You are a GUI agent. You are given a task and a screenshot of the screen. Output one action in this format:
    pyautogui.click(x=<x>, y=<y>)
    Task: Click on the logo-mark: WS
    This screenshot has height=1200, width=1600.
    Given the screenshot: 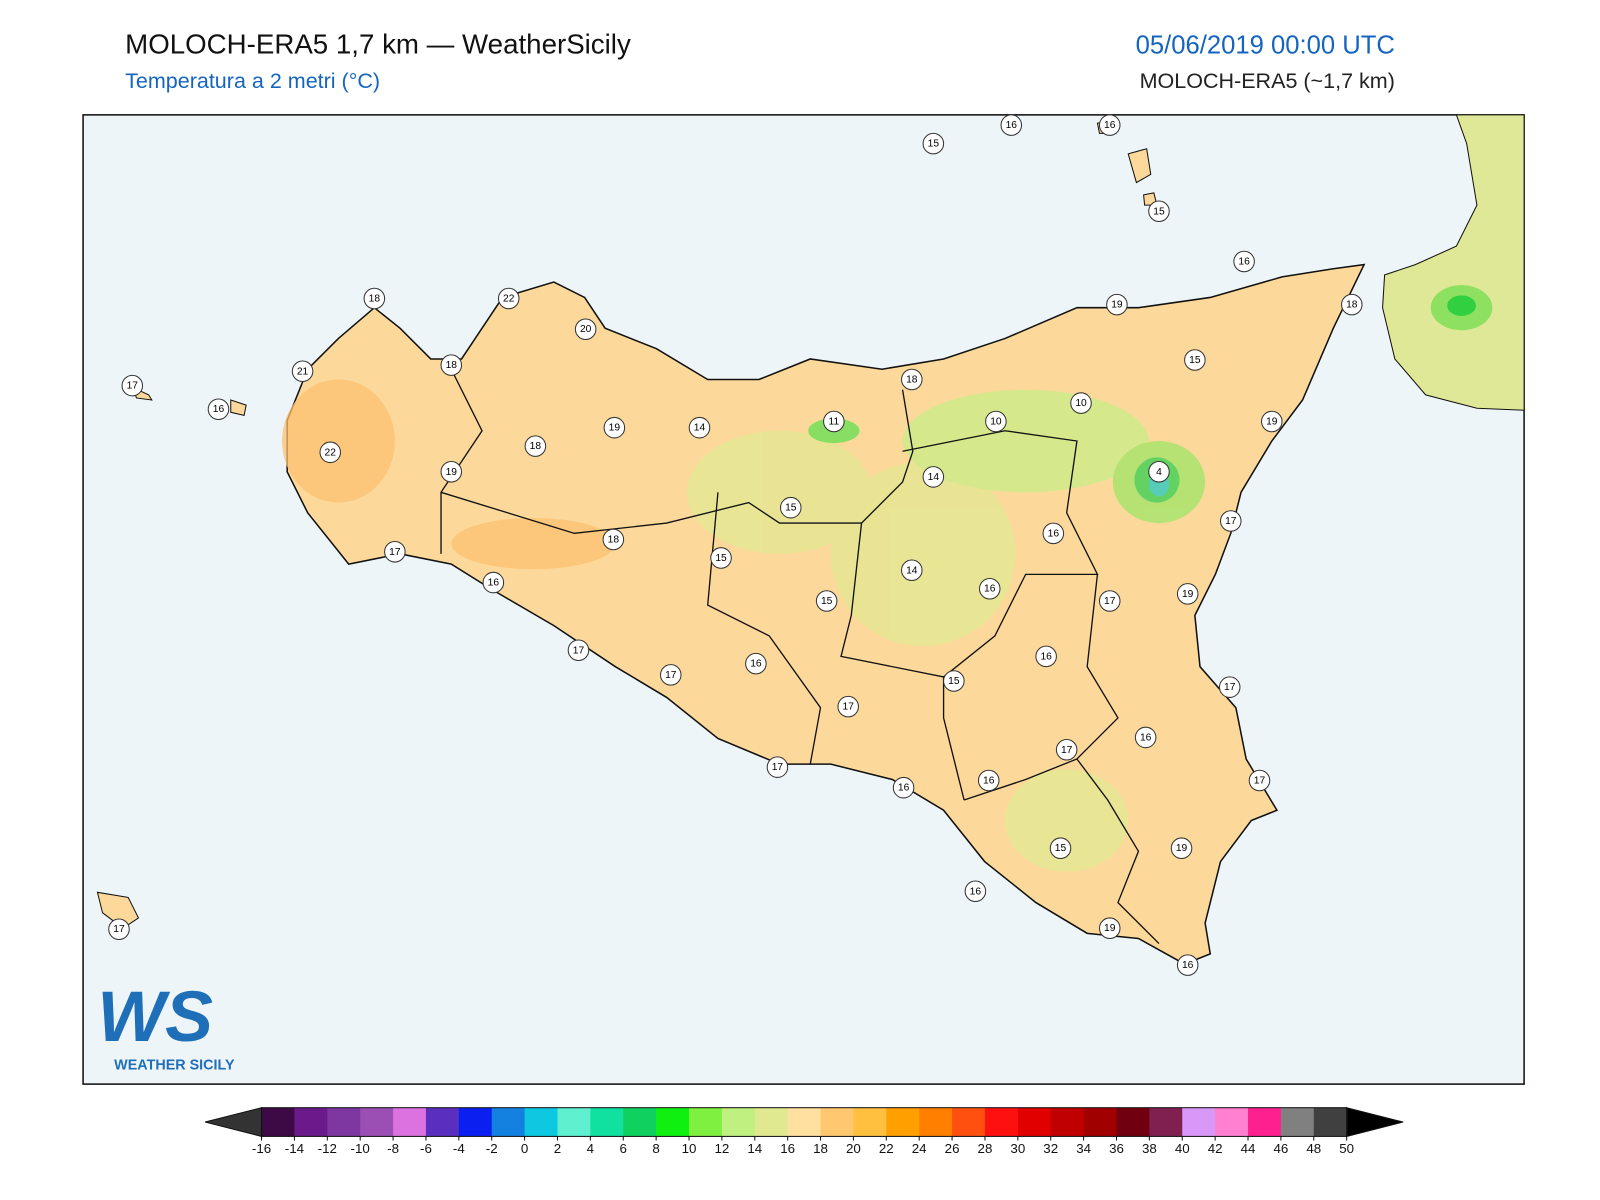 What is the action you would take?
    pyautogui.click(x=155, y=1017)
    